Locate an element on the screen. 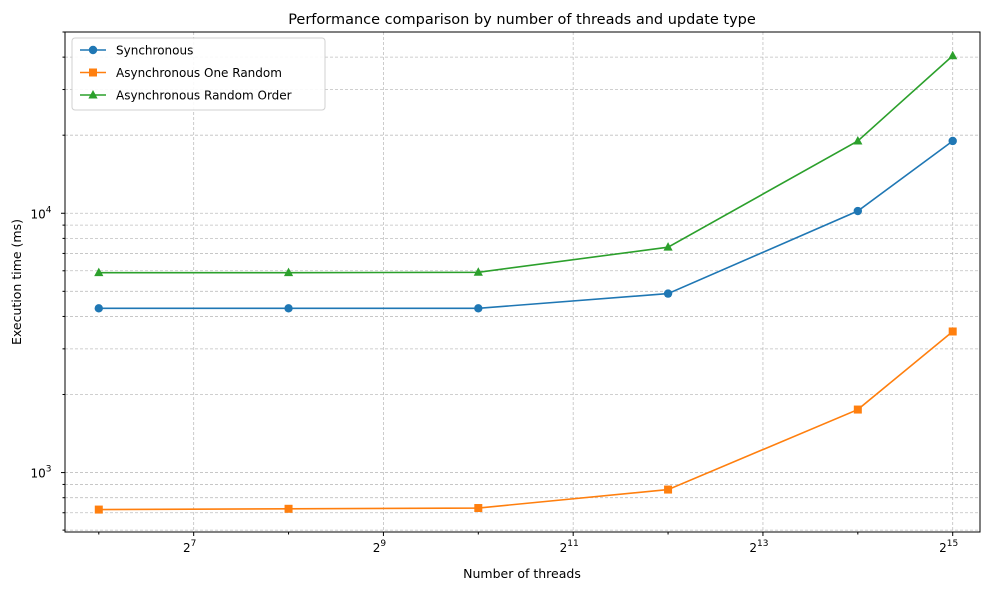  x-tick-label: 29 is located at coordinates (380, 547).